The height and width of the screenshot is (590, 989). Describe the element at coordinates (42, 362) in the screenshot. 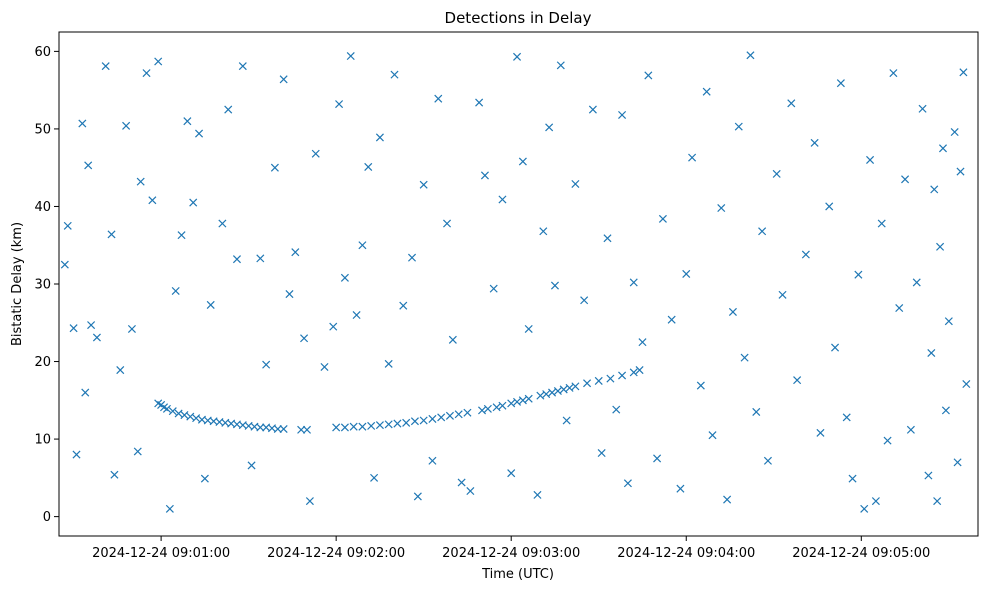

I see `y-tick-label: 20` at that location.